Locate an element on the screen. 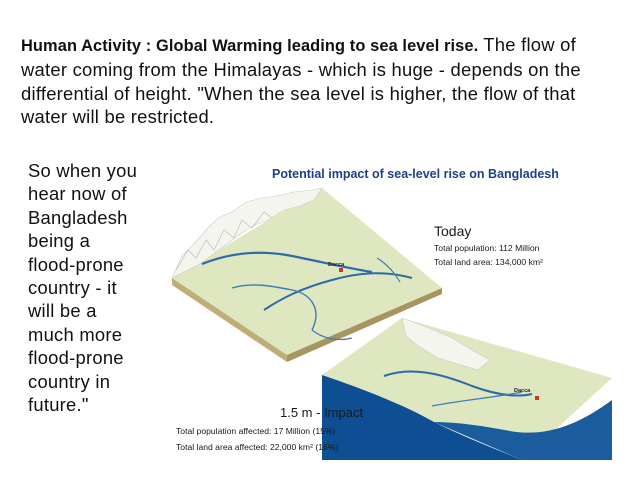  city-marker-impact is located at coordinates (537, 398).